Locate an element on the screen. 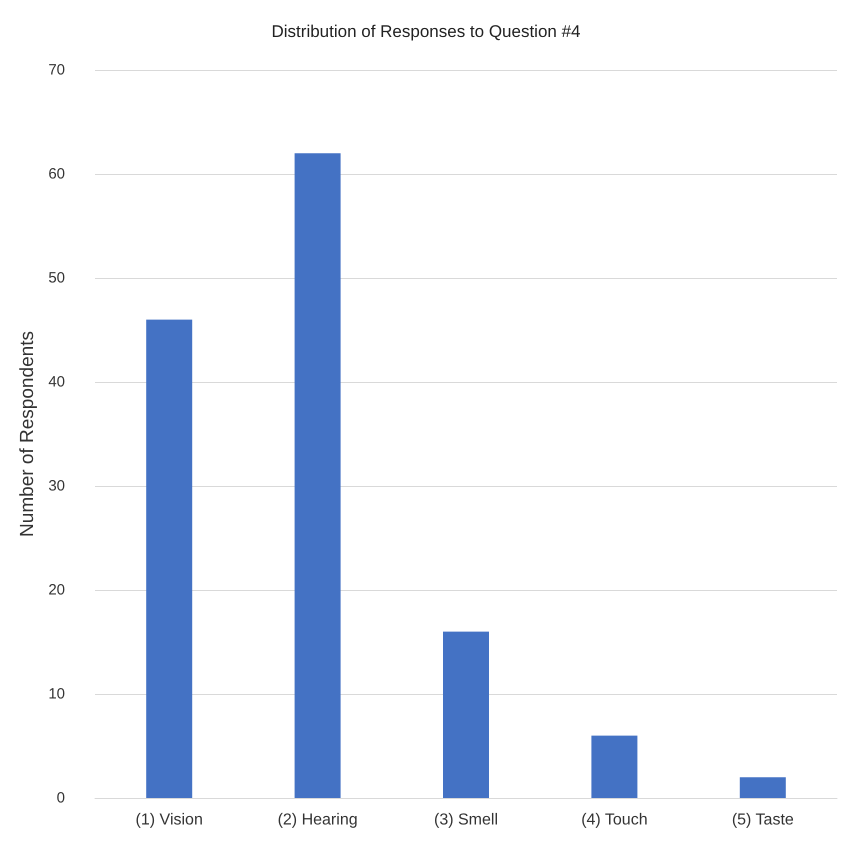  chart-title: Distribution of Responses to Question #4 is located at coordinates (426, 31).